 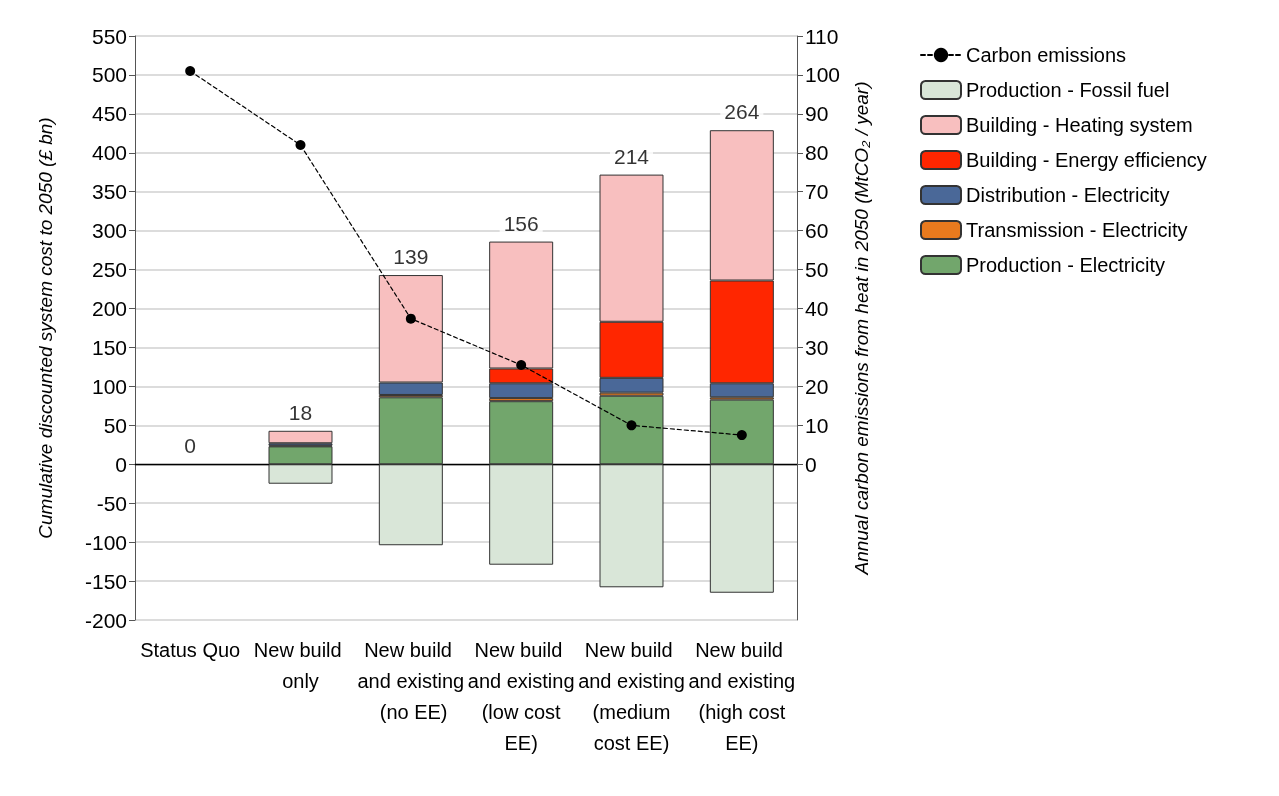 What do you see at coordinates (190, 649) in the screenshot?
I see `x-tick-label: Status Quo` at bounding box center [190, 649].